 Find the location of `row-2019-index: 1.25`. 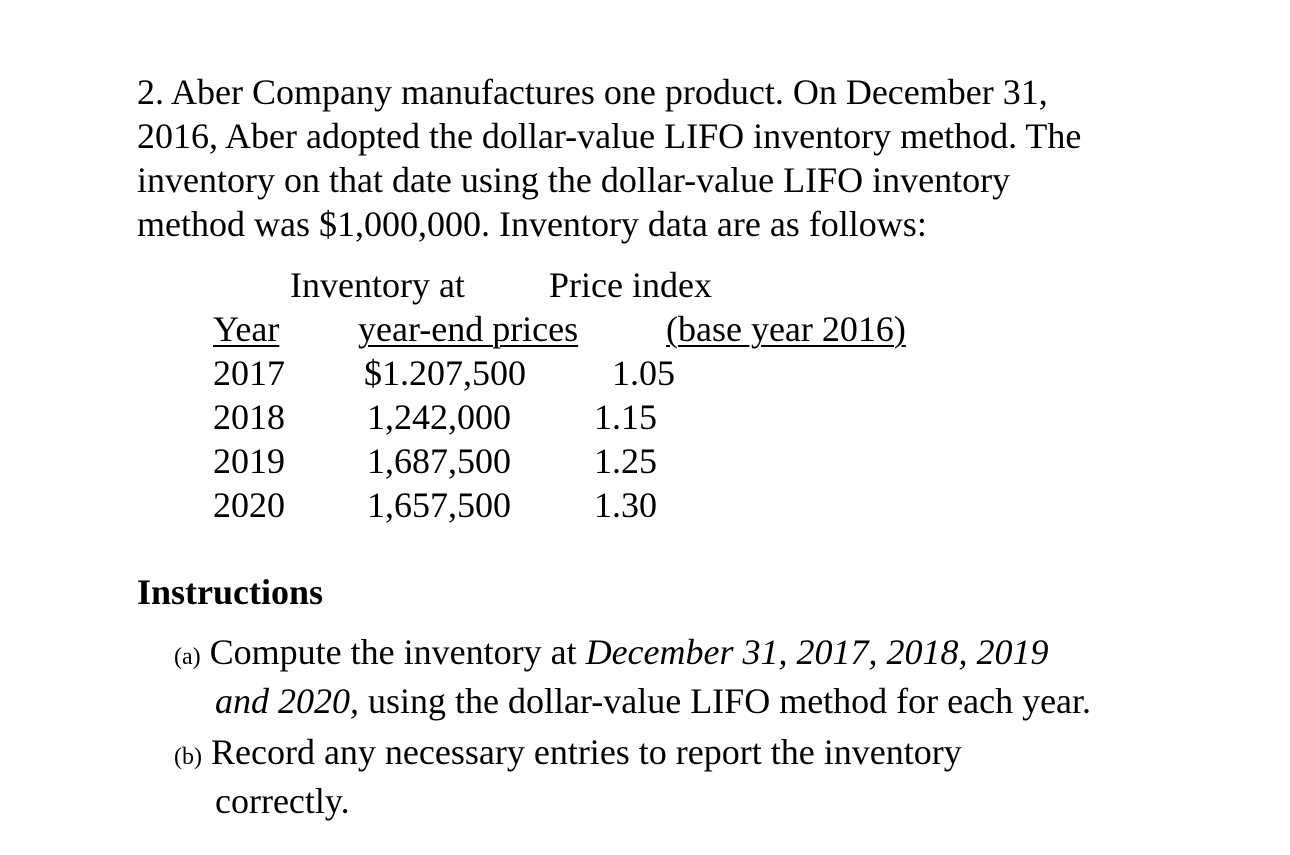

row-2019-index: 1.25 is located at coordinates (625, 461).